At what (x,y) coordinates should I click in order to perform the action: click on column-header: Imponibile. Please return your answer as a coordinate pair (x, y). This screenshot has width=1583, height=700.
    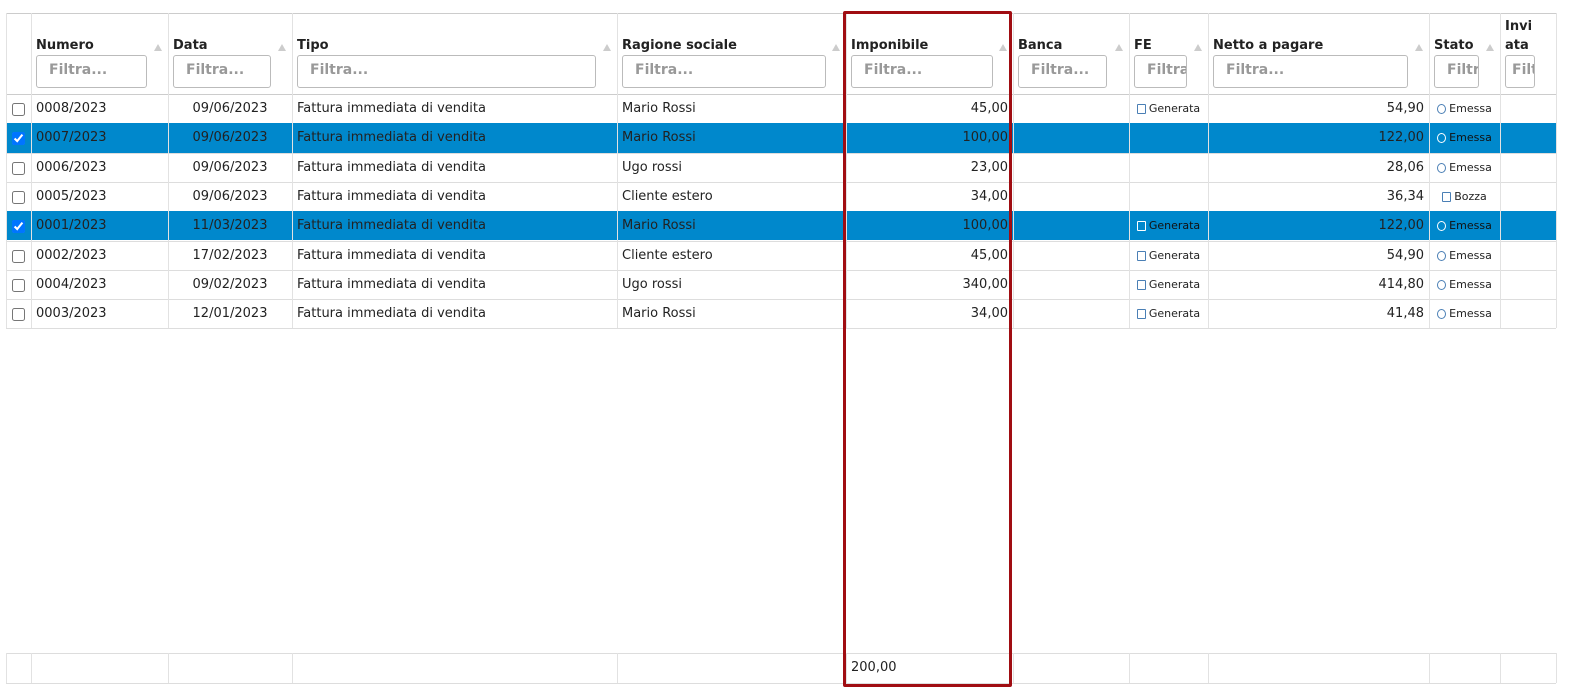
    Looking at the image, I should click on (890, 45).